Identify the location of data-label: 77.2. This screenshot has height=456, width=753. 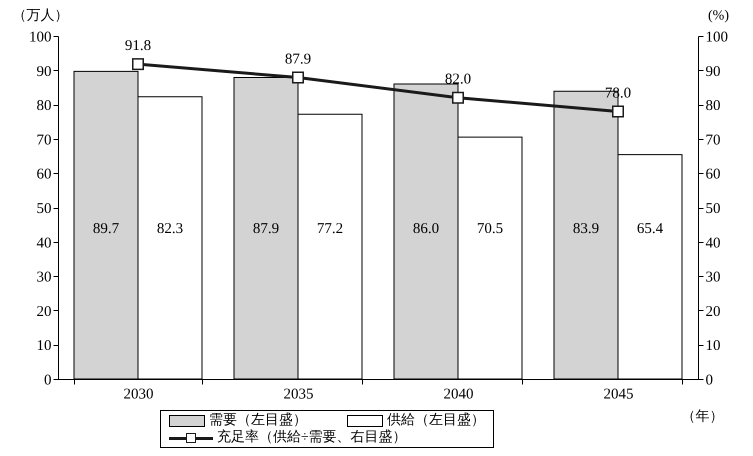
(330, 229).